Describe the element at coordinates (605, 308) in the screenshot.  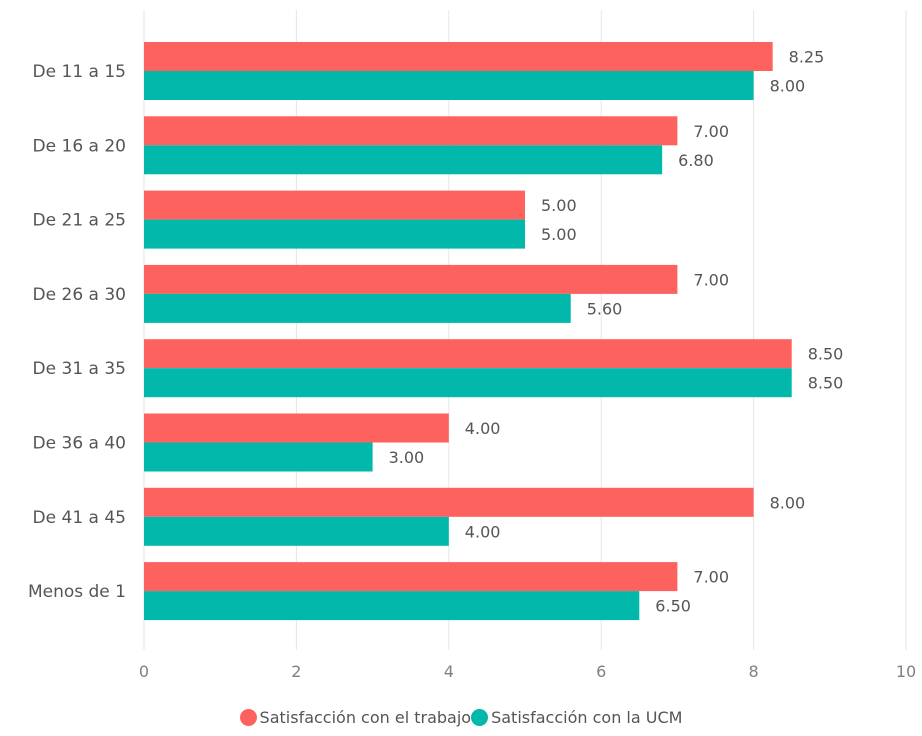
I see `data-label-ucm-3: 5.60` at that location.